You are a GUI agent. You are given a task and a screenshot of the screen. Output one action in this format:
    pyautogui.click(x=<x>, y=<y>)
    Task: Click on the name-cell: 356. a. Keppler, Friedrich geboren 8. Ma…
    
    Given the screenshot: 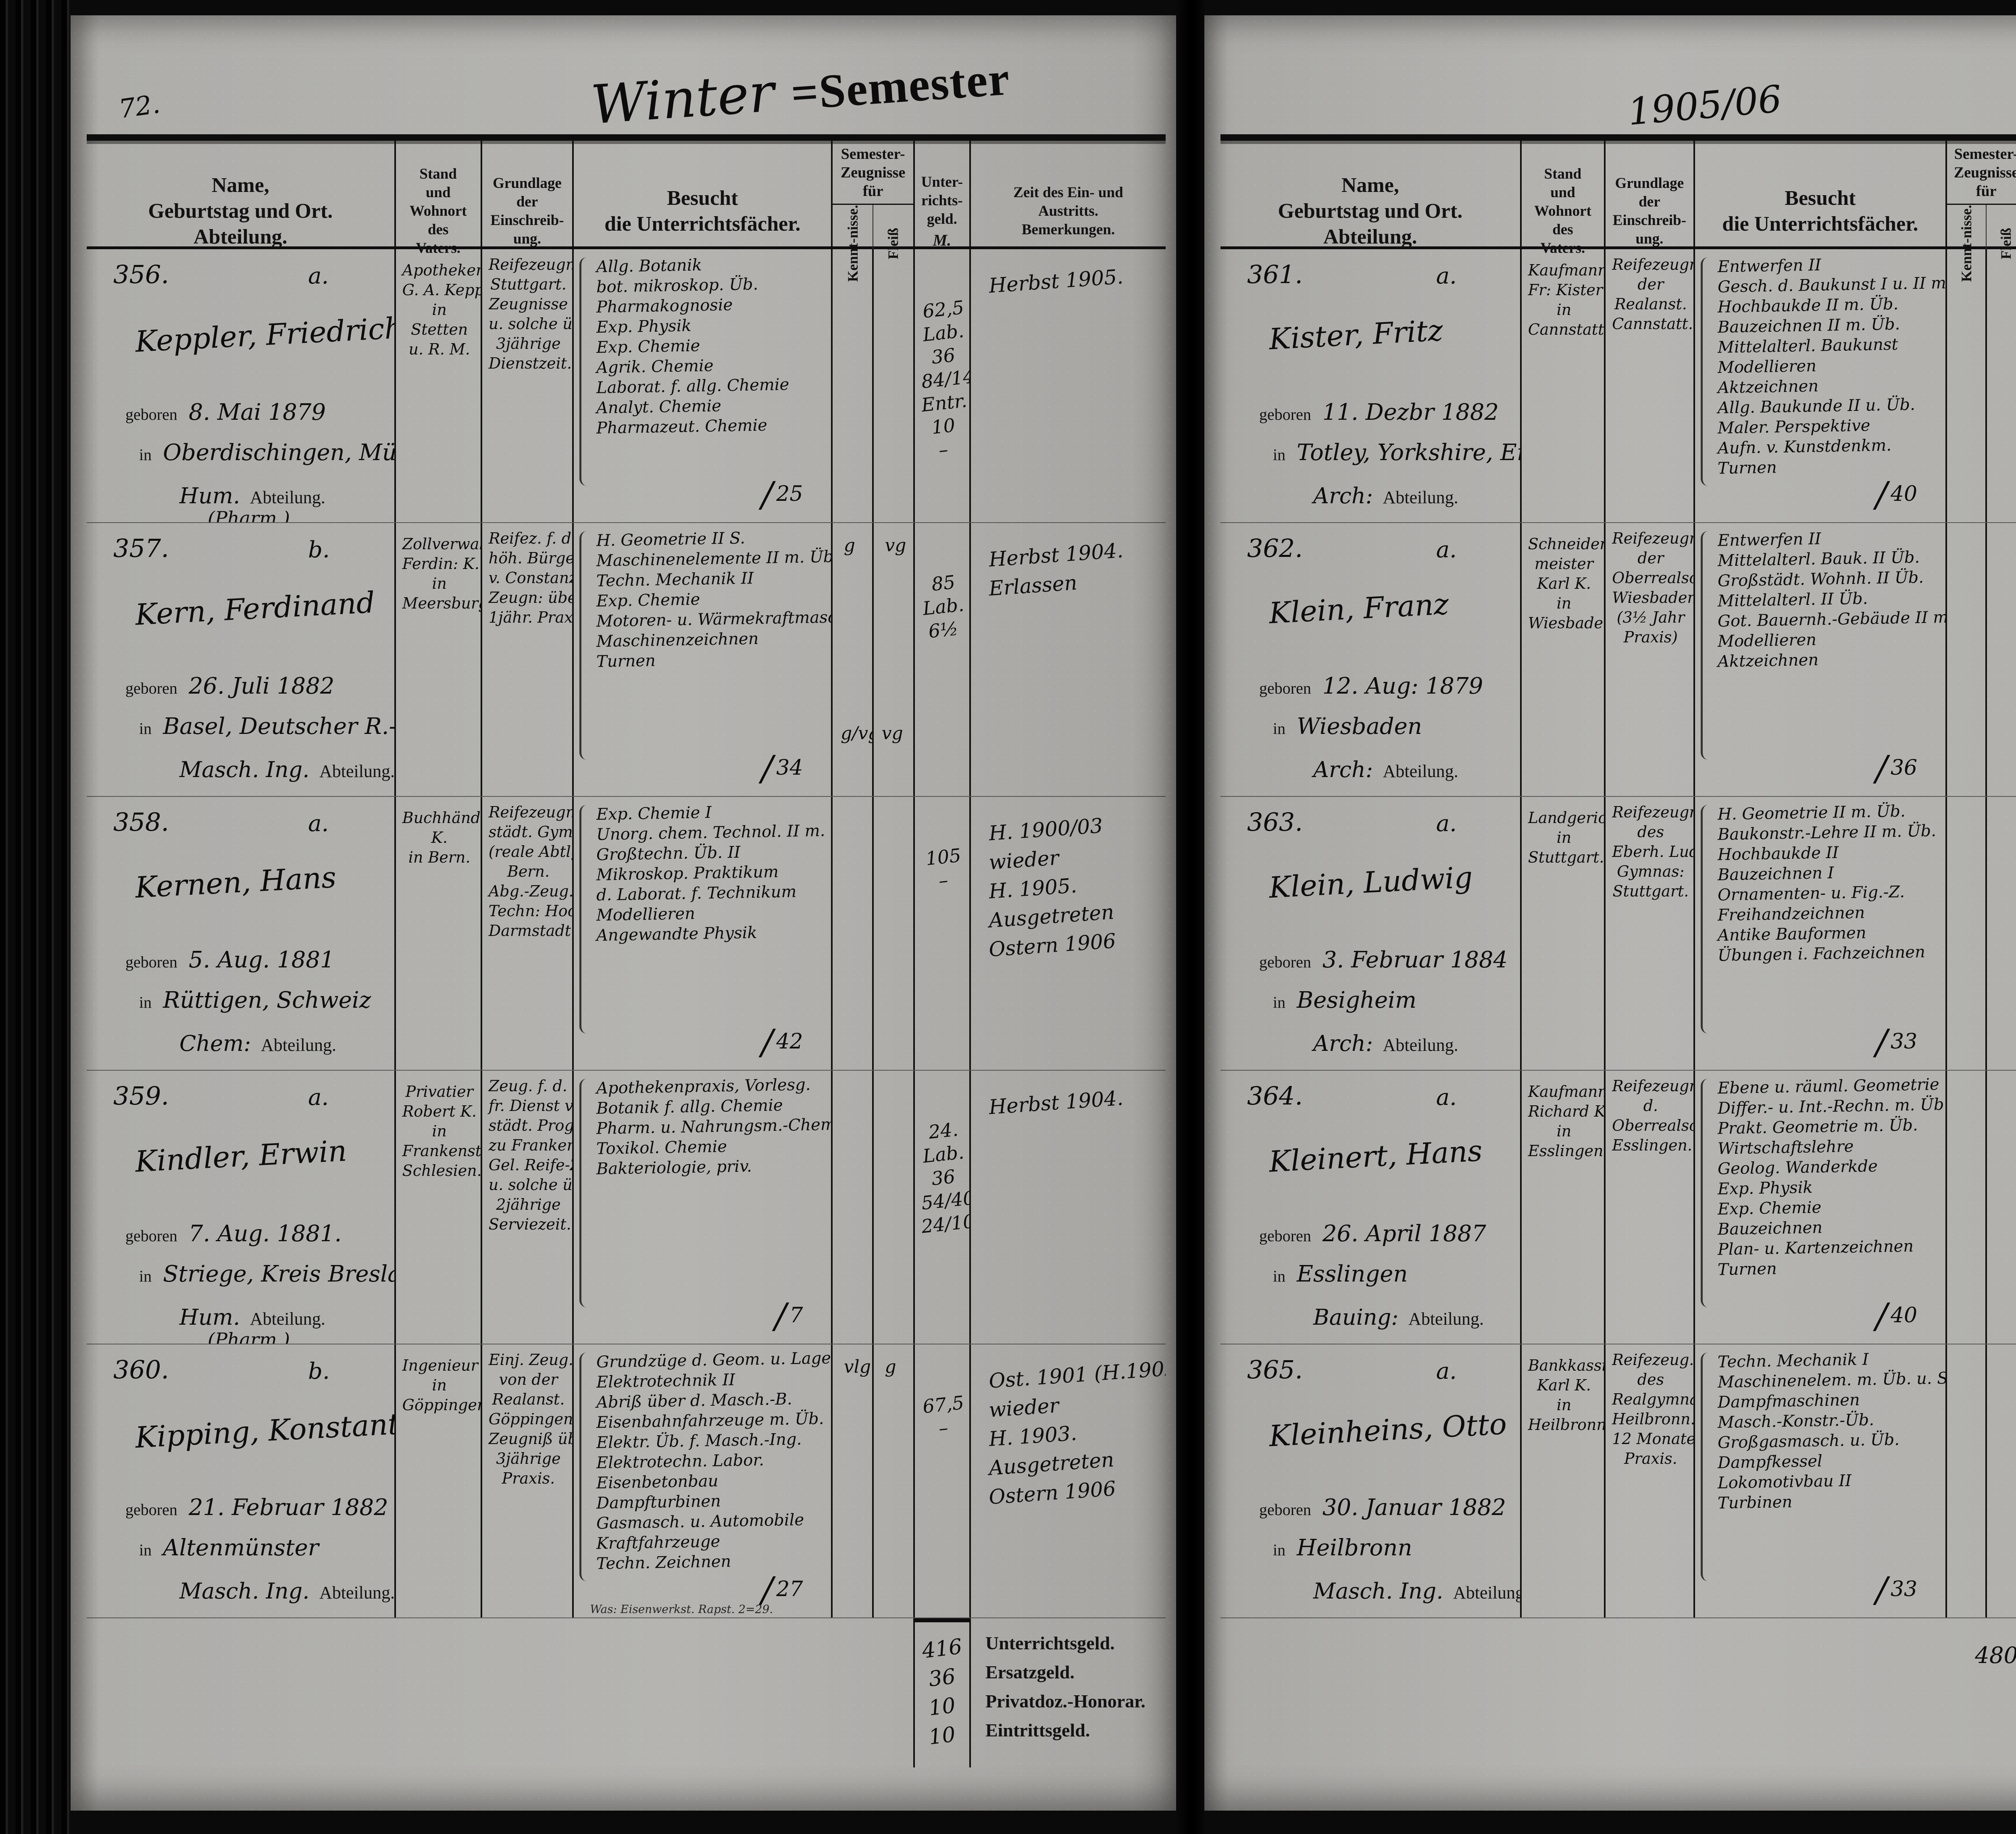 What is the action you would take?
    pyautogui.click(x=240, y=385)
    